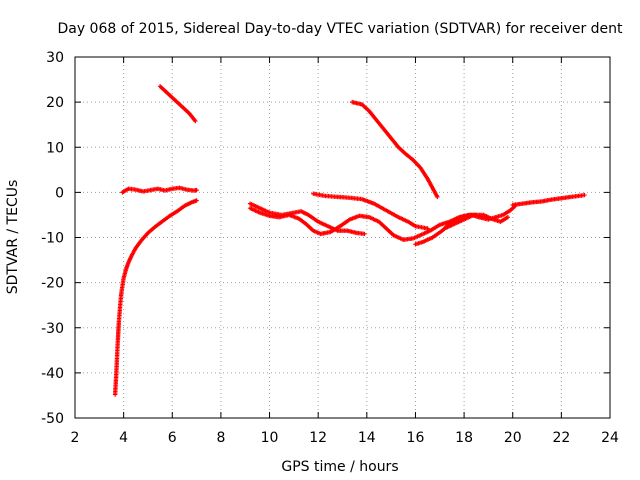  What do you see at coordinates (52, 284) in the screenshot?
I see `y-tick-label: -20` at bounding box center [52, 284].